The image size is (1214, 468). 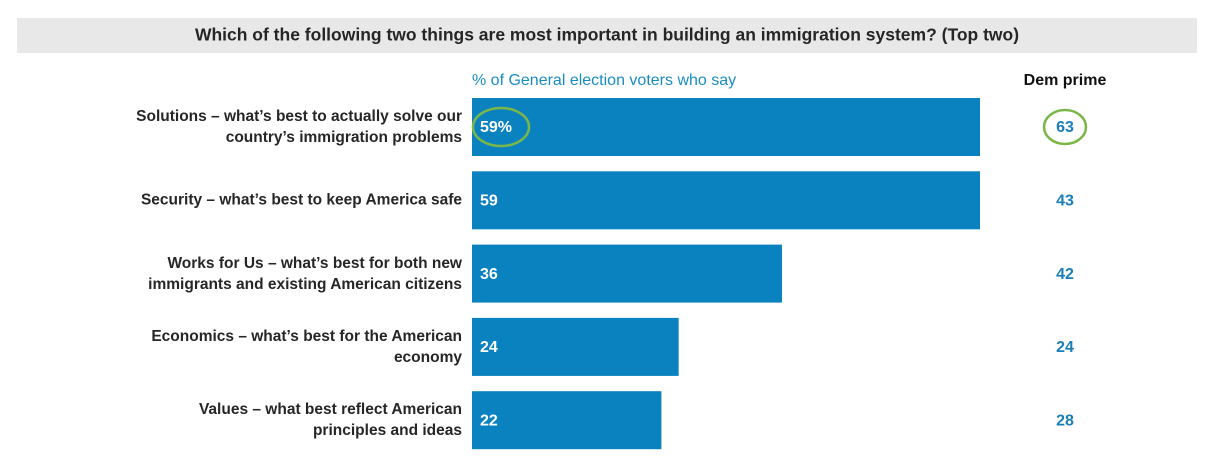 I want to click on data-label: 36, so click(x=489, y=274).